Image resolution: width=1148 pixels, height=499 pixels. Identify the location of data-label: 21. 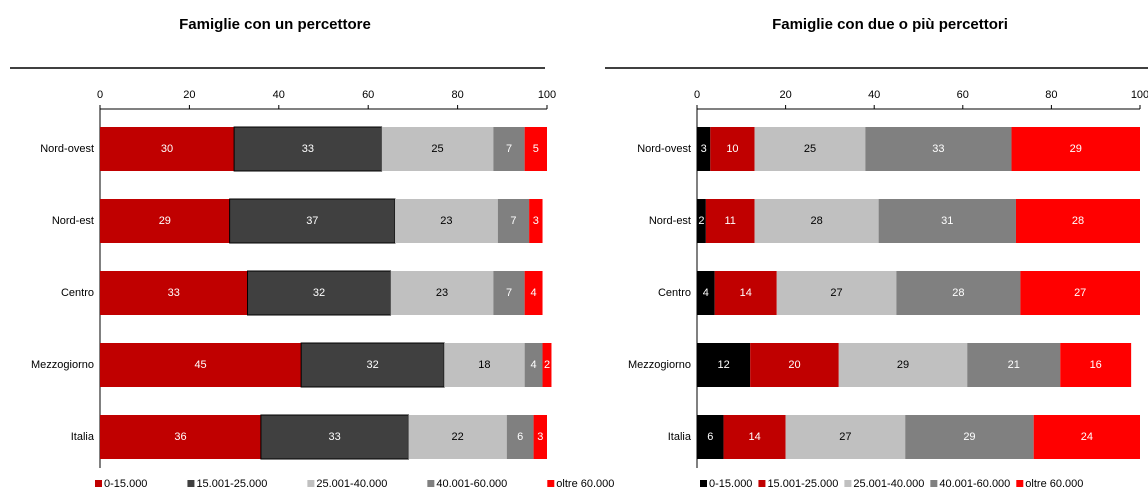
(1014, 365).